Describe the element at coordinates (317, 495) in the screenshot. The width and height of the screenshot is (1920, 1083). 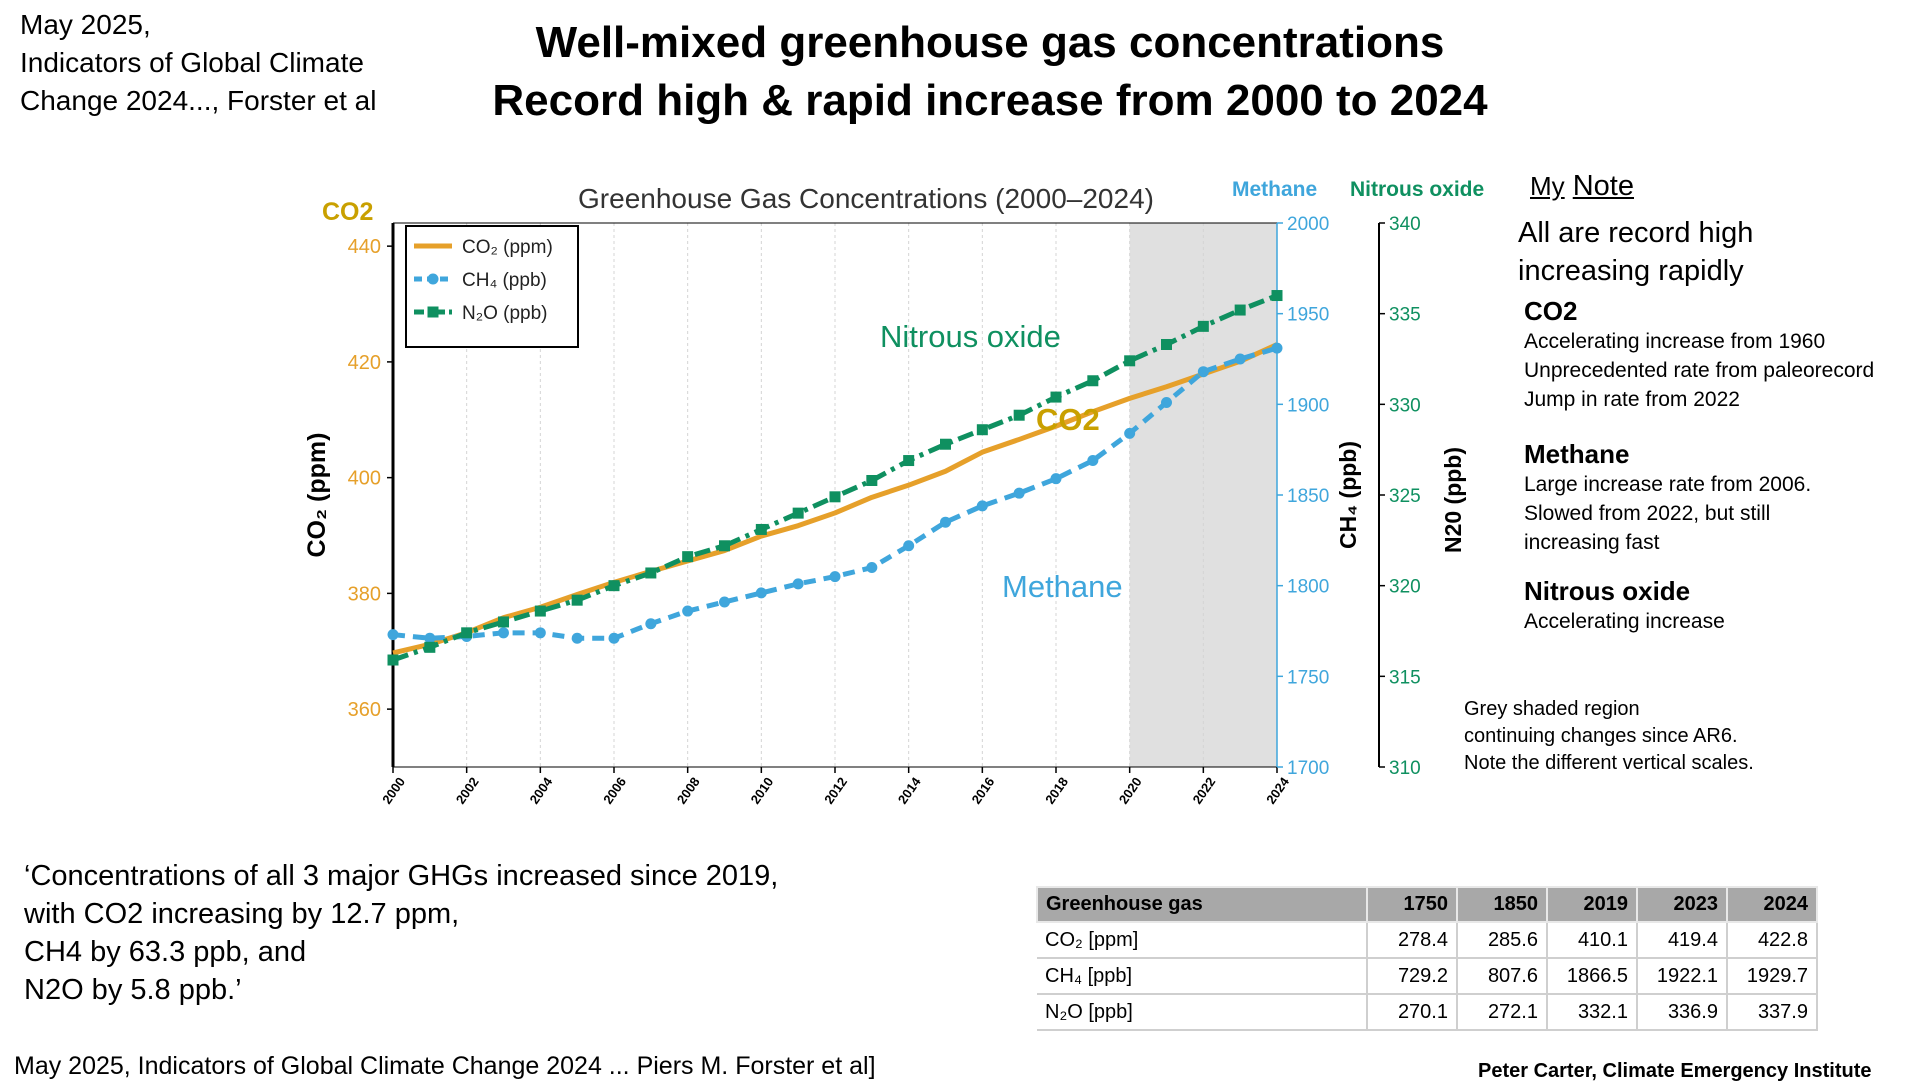
I see `co2-axis-label: CO₂ (ppm)` at that location.